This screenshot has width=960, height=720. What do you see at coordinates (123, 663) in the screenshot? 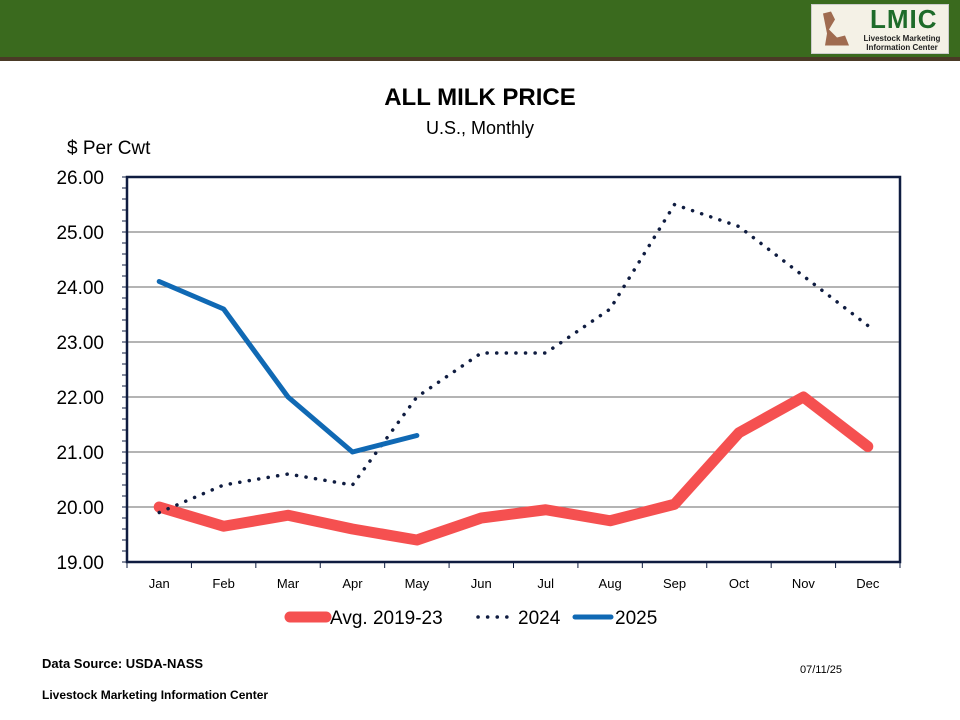
I see `data-source: Data Source: USDA-NASS` at bounding box center [123, 663].